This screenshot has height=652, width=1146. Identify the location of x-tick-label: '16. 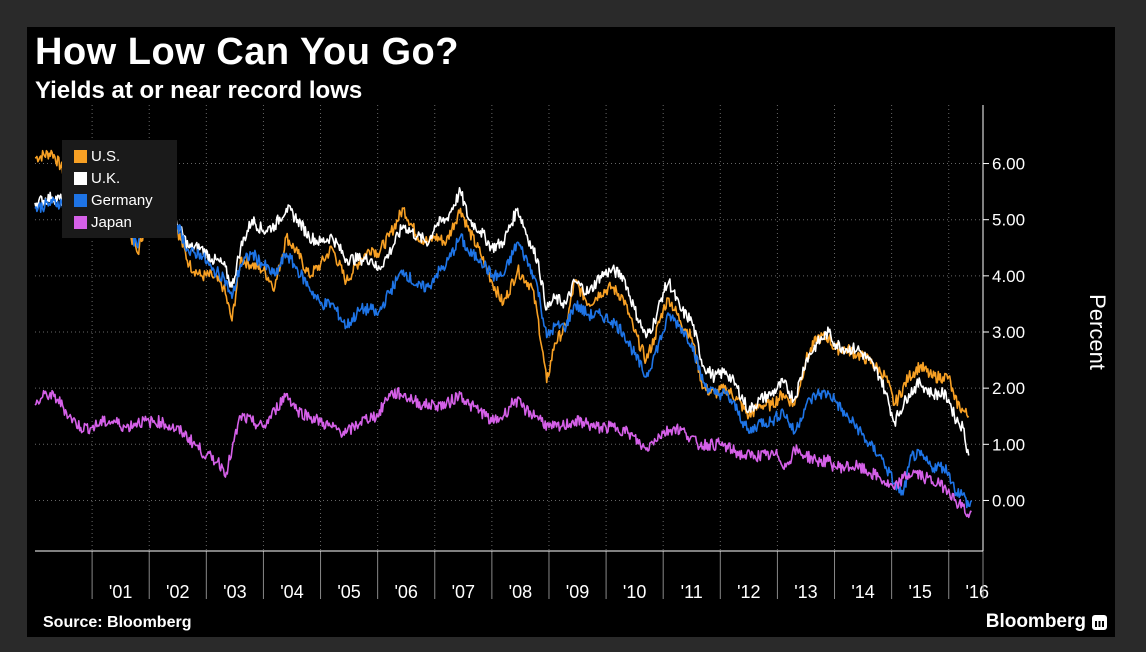
(977, 592).